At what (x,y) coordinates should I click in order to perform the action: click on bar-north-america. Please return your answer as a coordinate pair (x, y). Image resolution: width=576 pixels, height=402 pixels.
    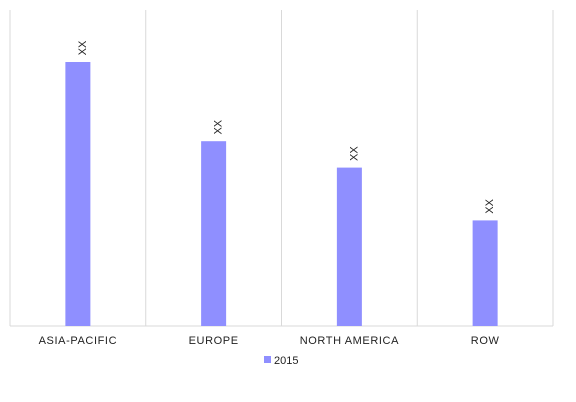
    Looking at the image, I should click on (349, 246).